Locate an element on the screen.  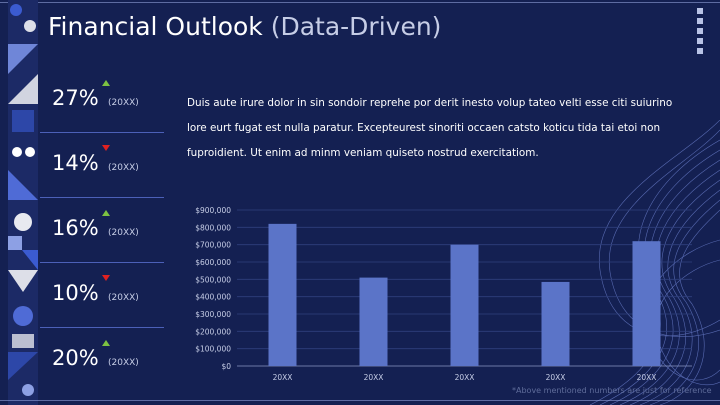
stat-item: 20% (20XX) is located at coordinates (102, 360).